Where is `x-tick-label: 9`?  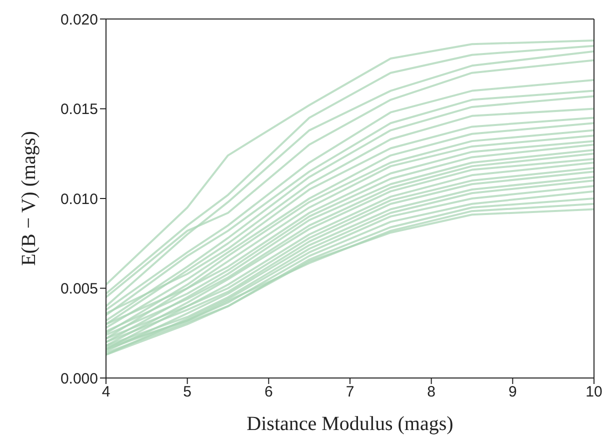 x-tick-label: 9 is located at coordinates (512, 392).